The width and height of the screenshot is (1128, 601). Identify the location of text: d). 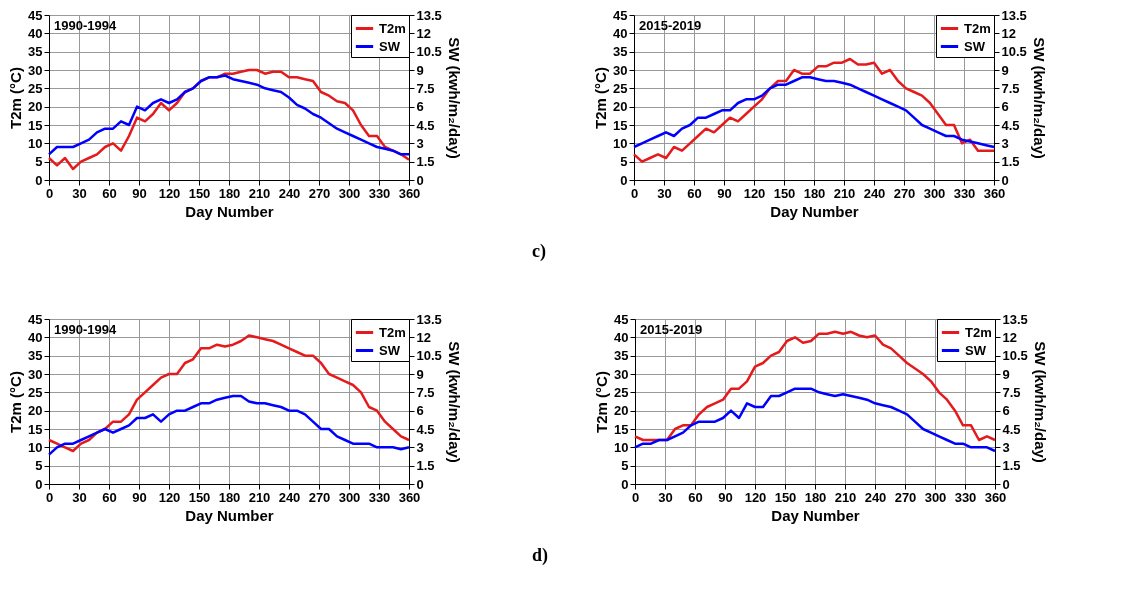
(540, 555).